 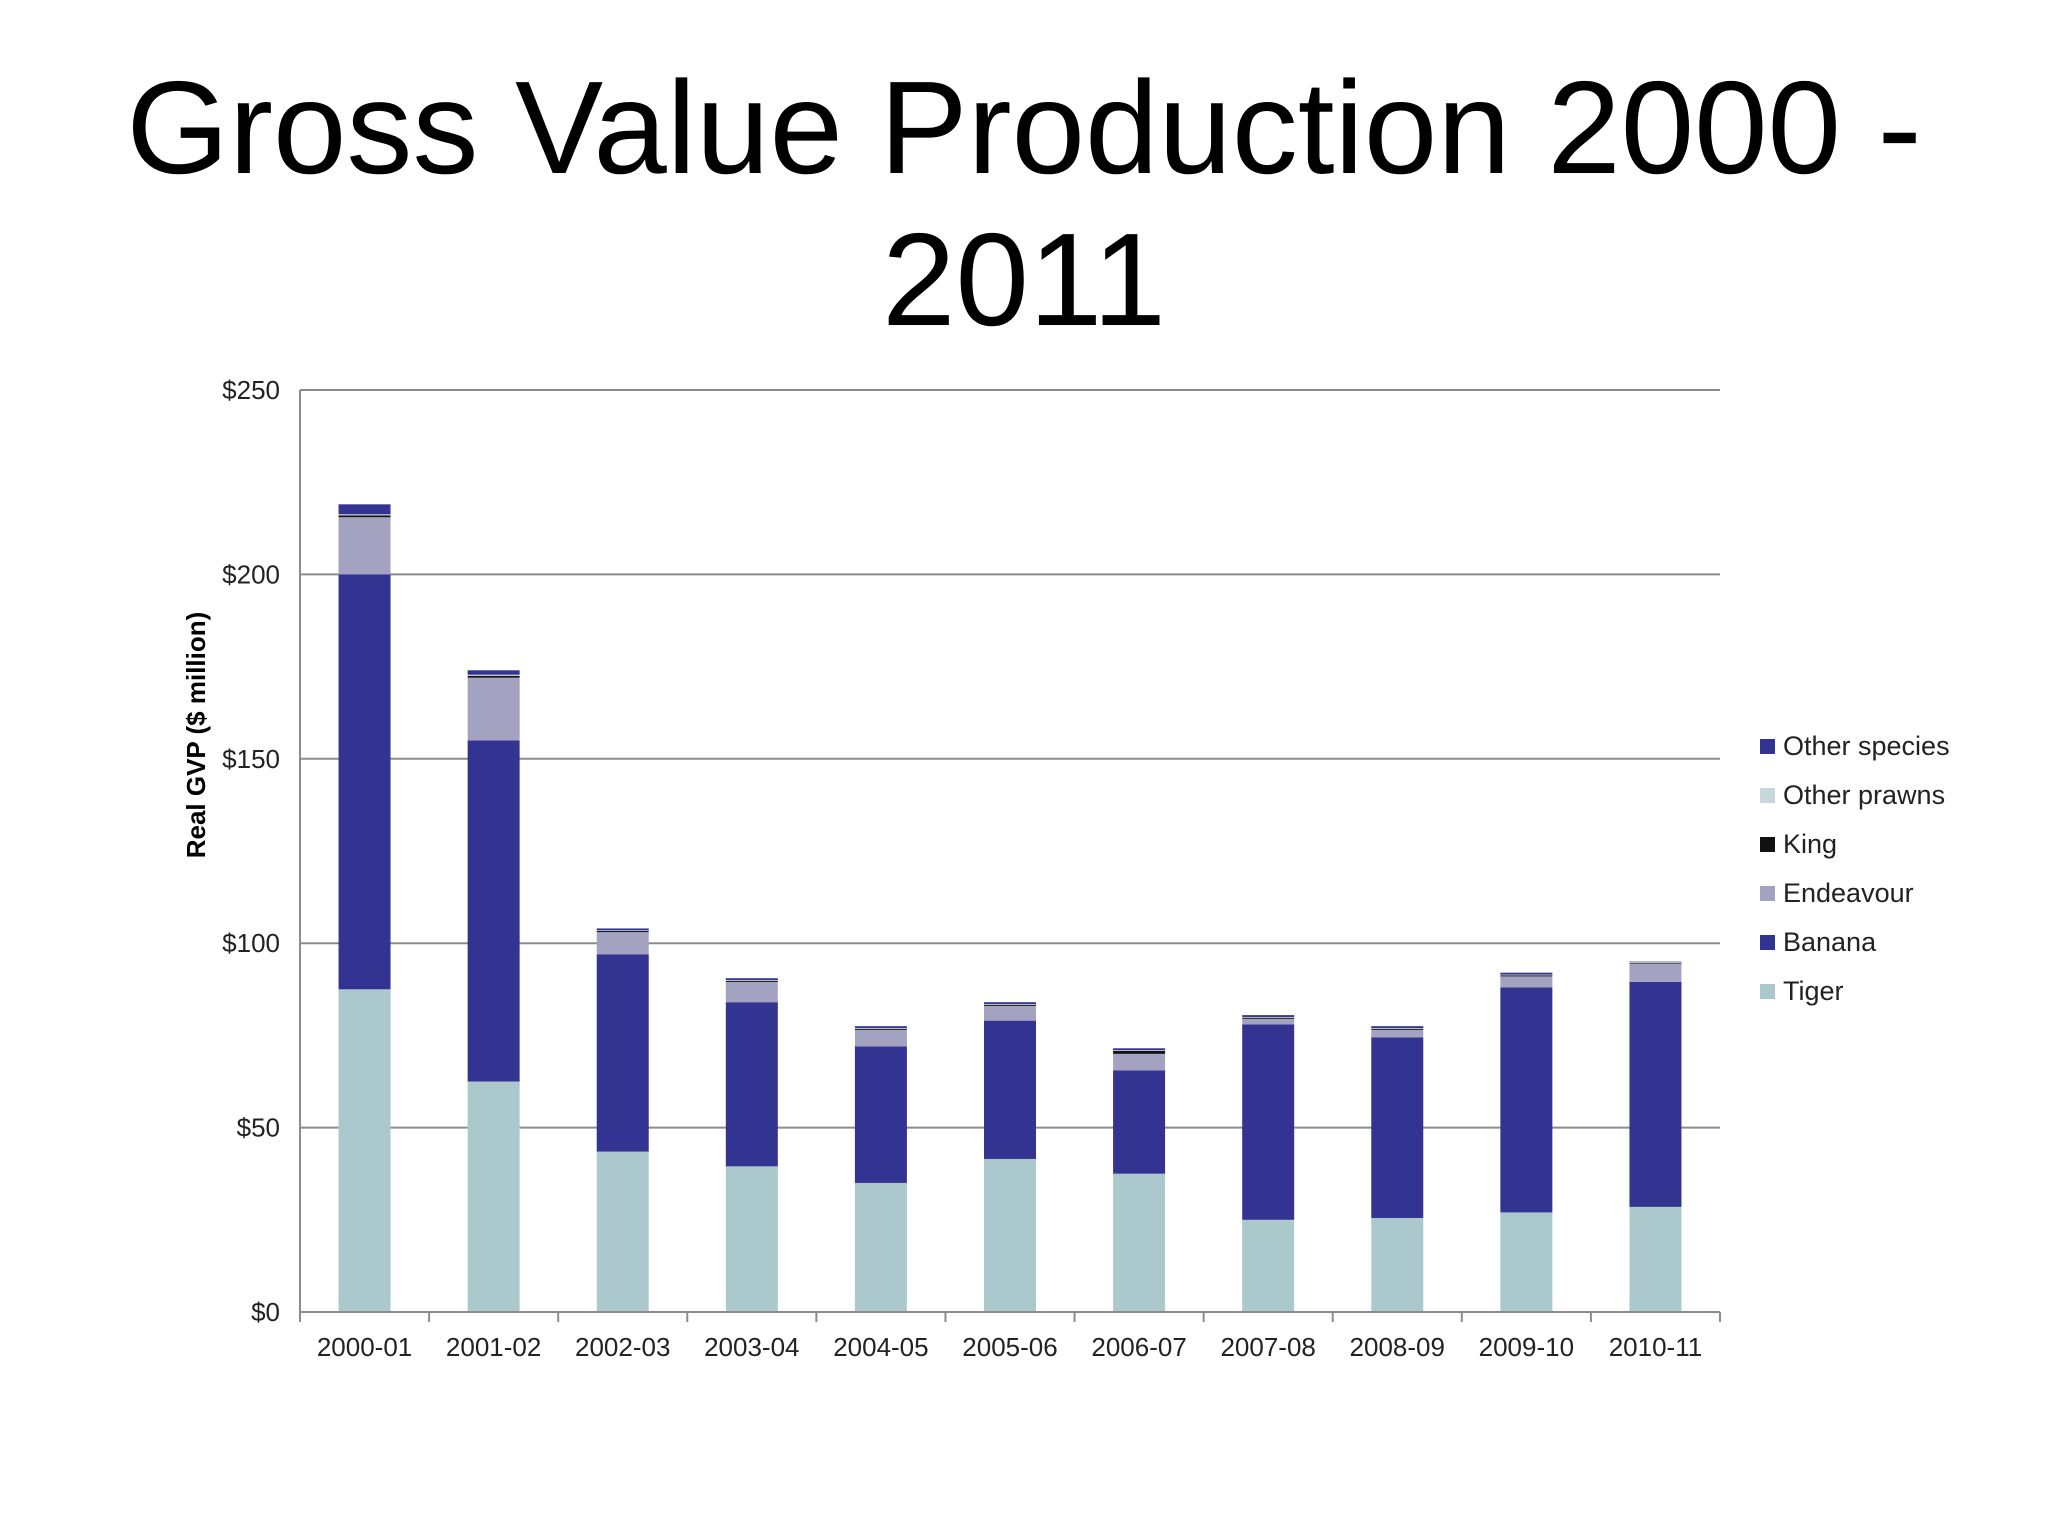 What do you see at coordinates (1813, 991) in the screenshot?
I see `legend-label: Tiger` at bounding box center [1813, 991].